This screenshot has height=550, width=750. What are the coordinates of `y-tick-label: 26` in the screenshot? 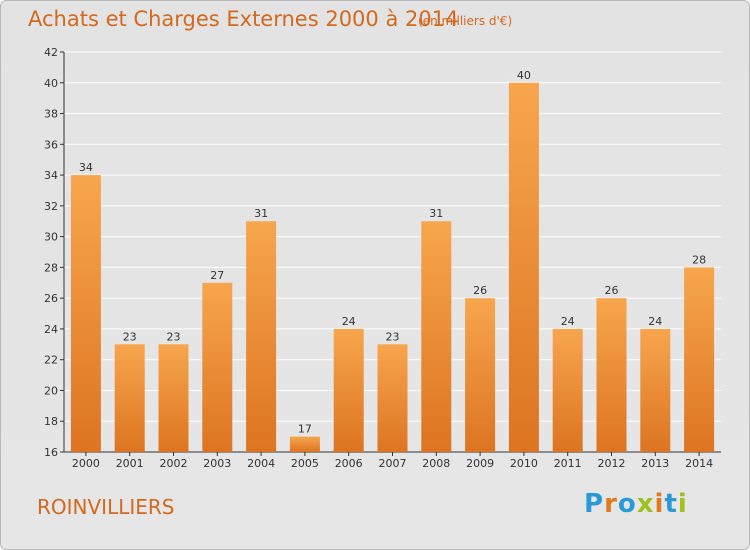 It's located at (51, 298).